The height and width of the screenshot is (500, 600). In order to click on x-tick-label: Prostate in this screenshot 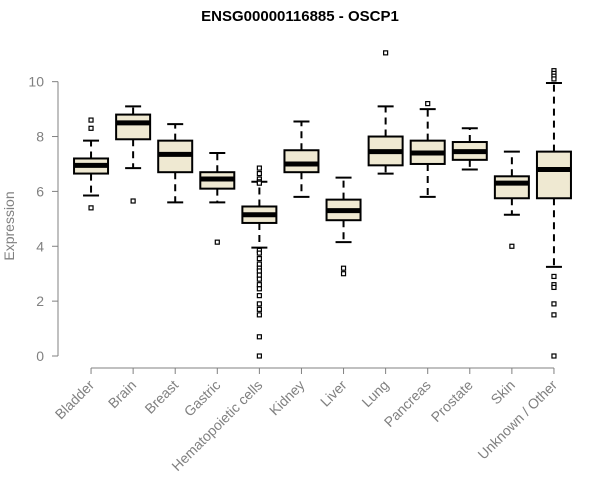, I will do `click(452, 401)`.